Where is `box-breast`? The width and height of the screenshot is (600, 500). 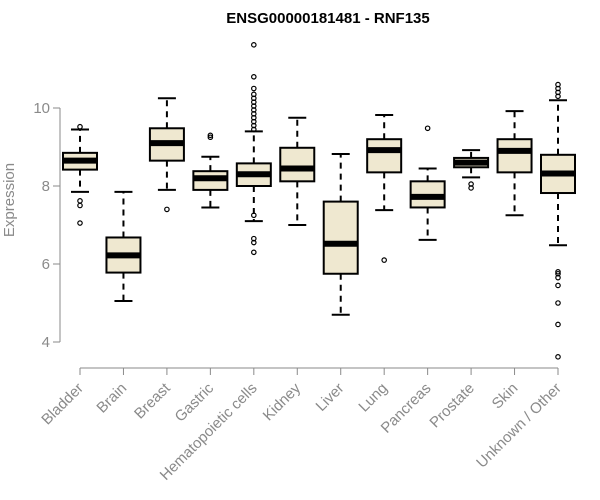
box-breast is located at coordinates (166, 155).